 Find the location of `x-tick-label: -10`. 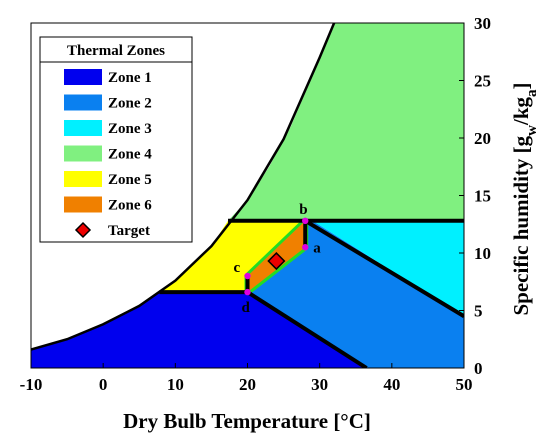

x-tick-label: -10 is located at coordinates (31, 384).